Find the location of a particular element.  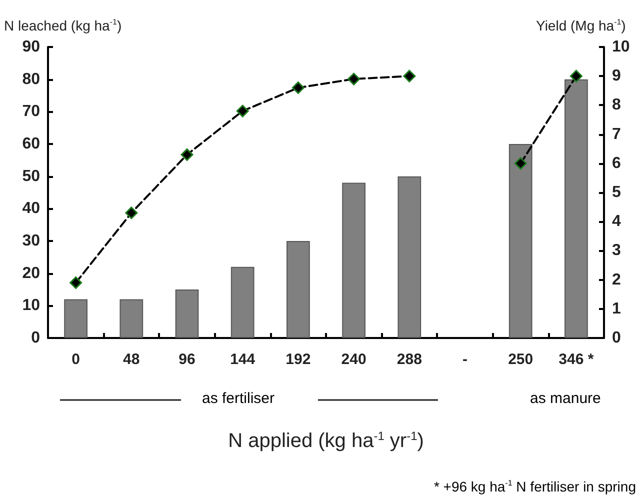

x-tick-label: 48 is located at coordinates (131, 359).